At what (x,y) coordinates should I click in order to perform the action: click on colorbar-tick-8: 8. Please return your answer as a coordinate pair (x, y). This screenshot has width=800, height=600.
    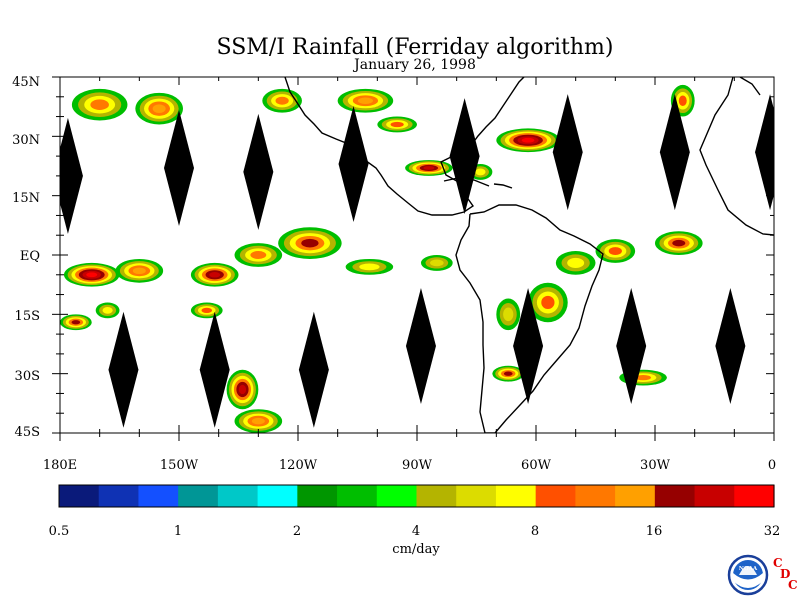
    Looking at the image, I should click on (535, 531).